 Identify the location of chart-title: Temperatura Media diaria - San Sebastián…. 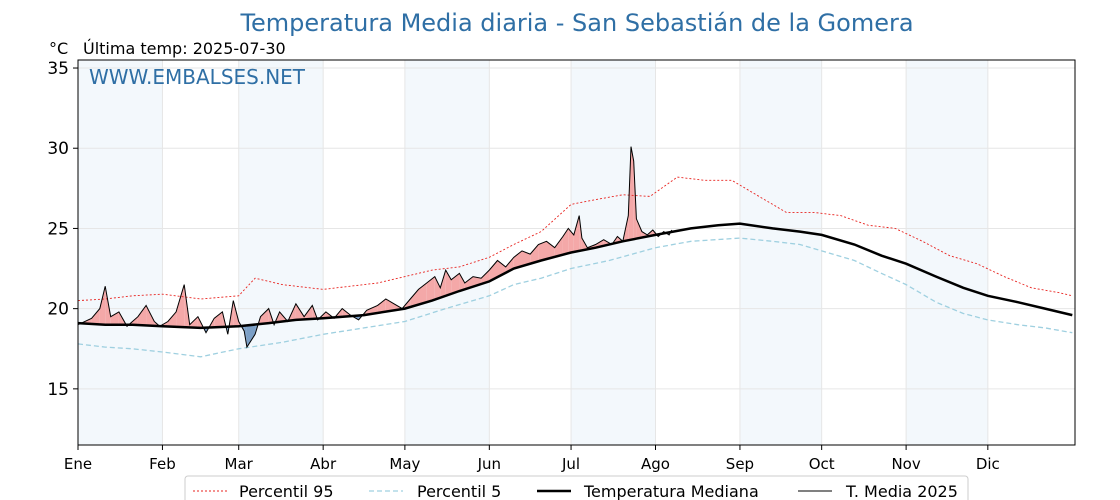
(576, 23).